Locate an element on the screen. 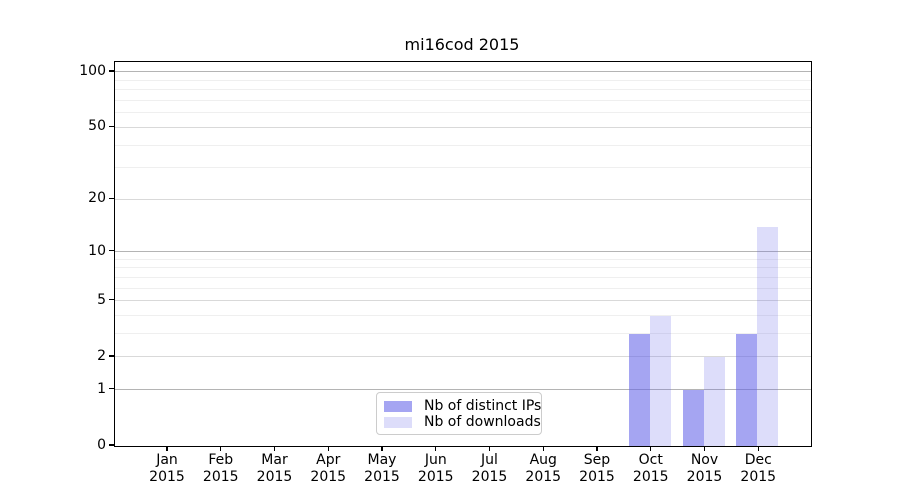 This screenshot has width=900, height=500. y-tick-label: 10 is located at coordinates (97, 250).